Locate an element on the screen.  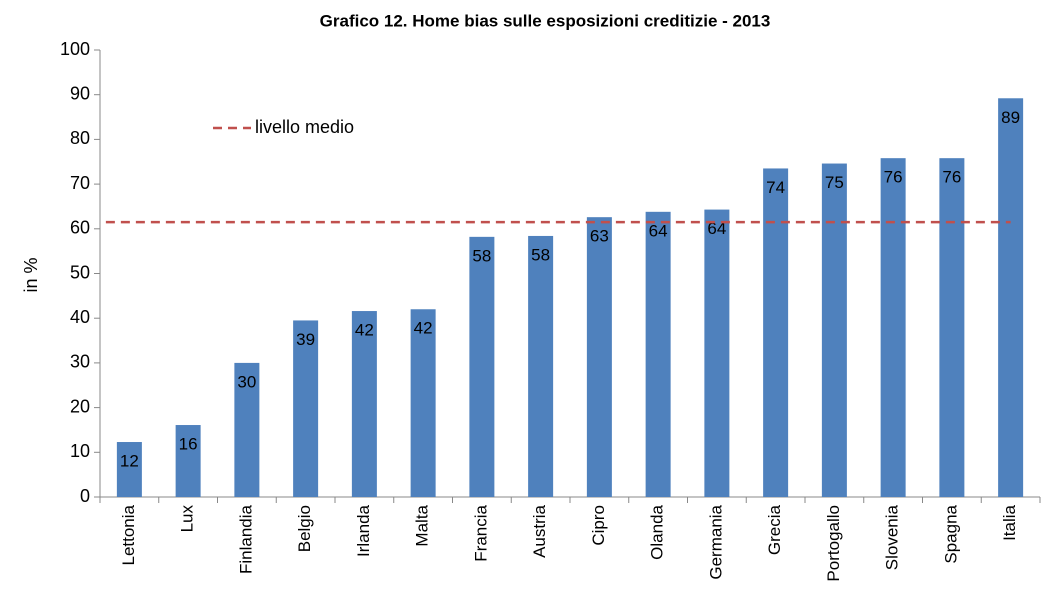
legend-label: livello medio is located at coordinates (304, 127).